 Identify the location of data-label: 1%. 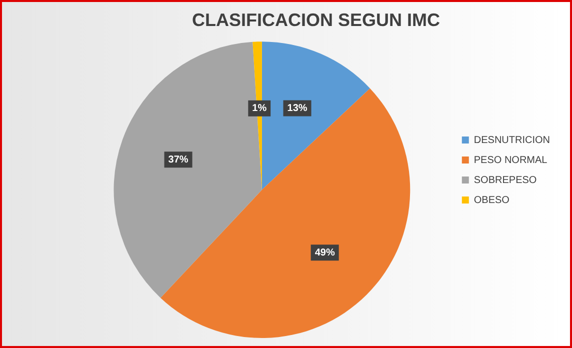
(259, 108).